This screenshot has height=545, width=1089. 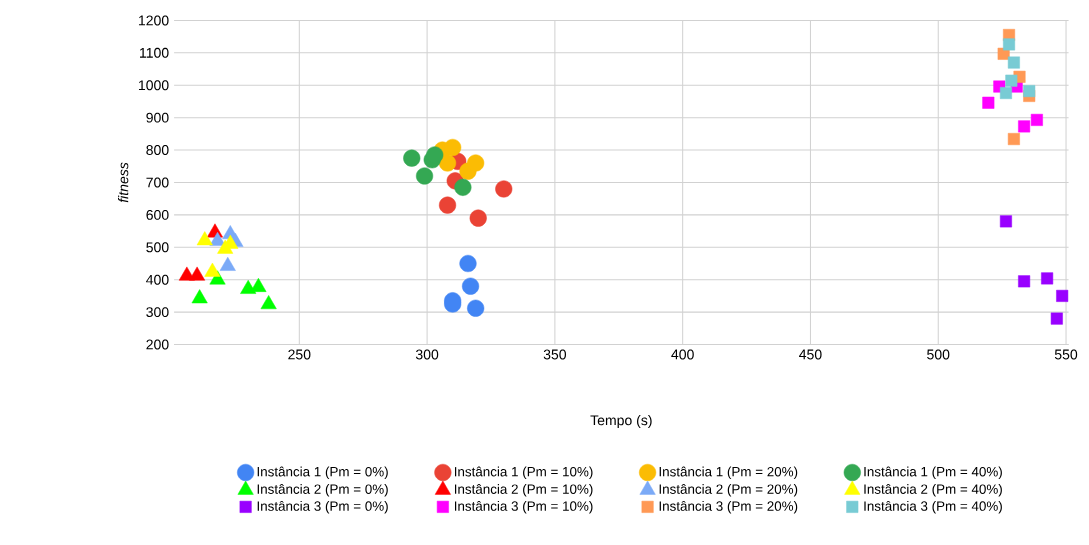 What do you see at coordinates (728, 507) in the screenshot?
I see `legend-label: Instância 3 (Pm = 20%)` at bounding box center [728, 507].